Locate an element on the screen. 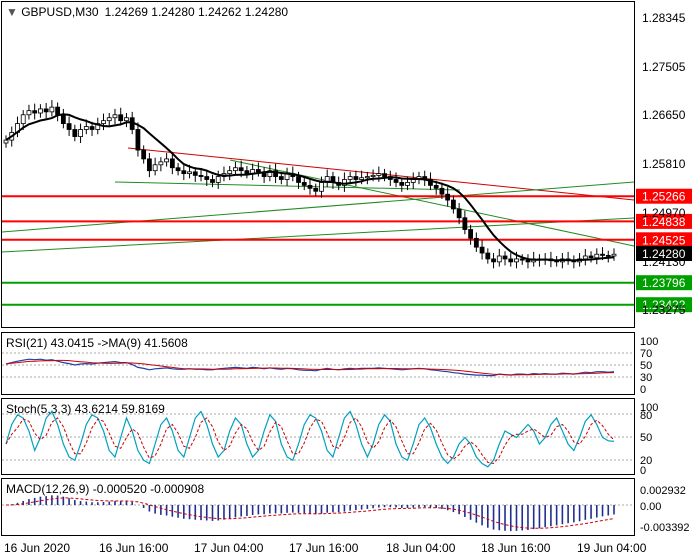 Image resolution: width=700 pixels, height=560 pixels. level-label: 1.23422 is located at coordinates (664, 305).